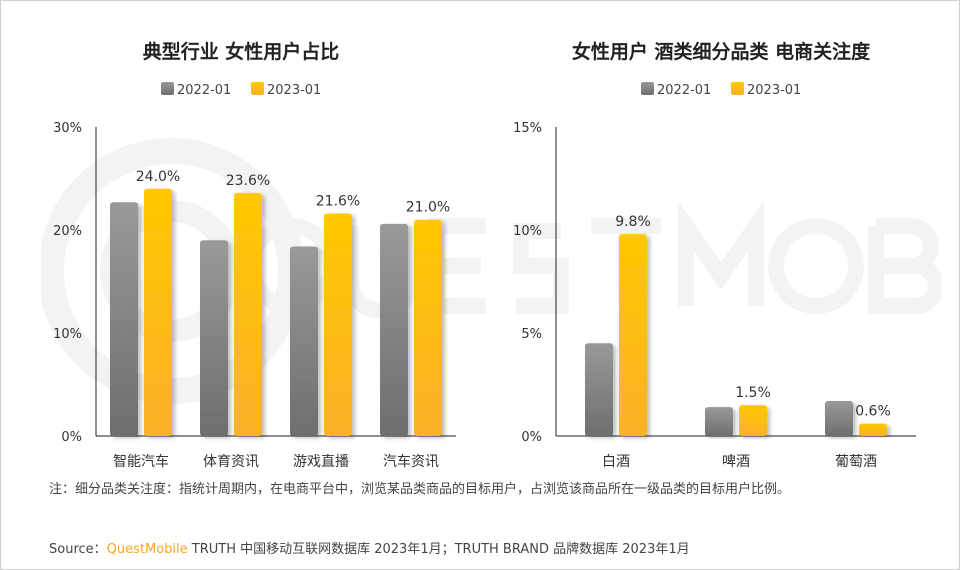  I want to click on data-label: 0.6%, so click(873, 412).